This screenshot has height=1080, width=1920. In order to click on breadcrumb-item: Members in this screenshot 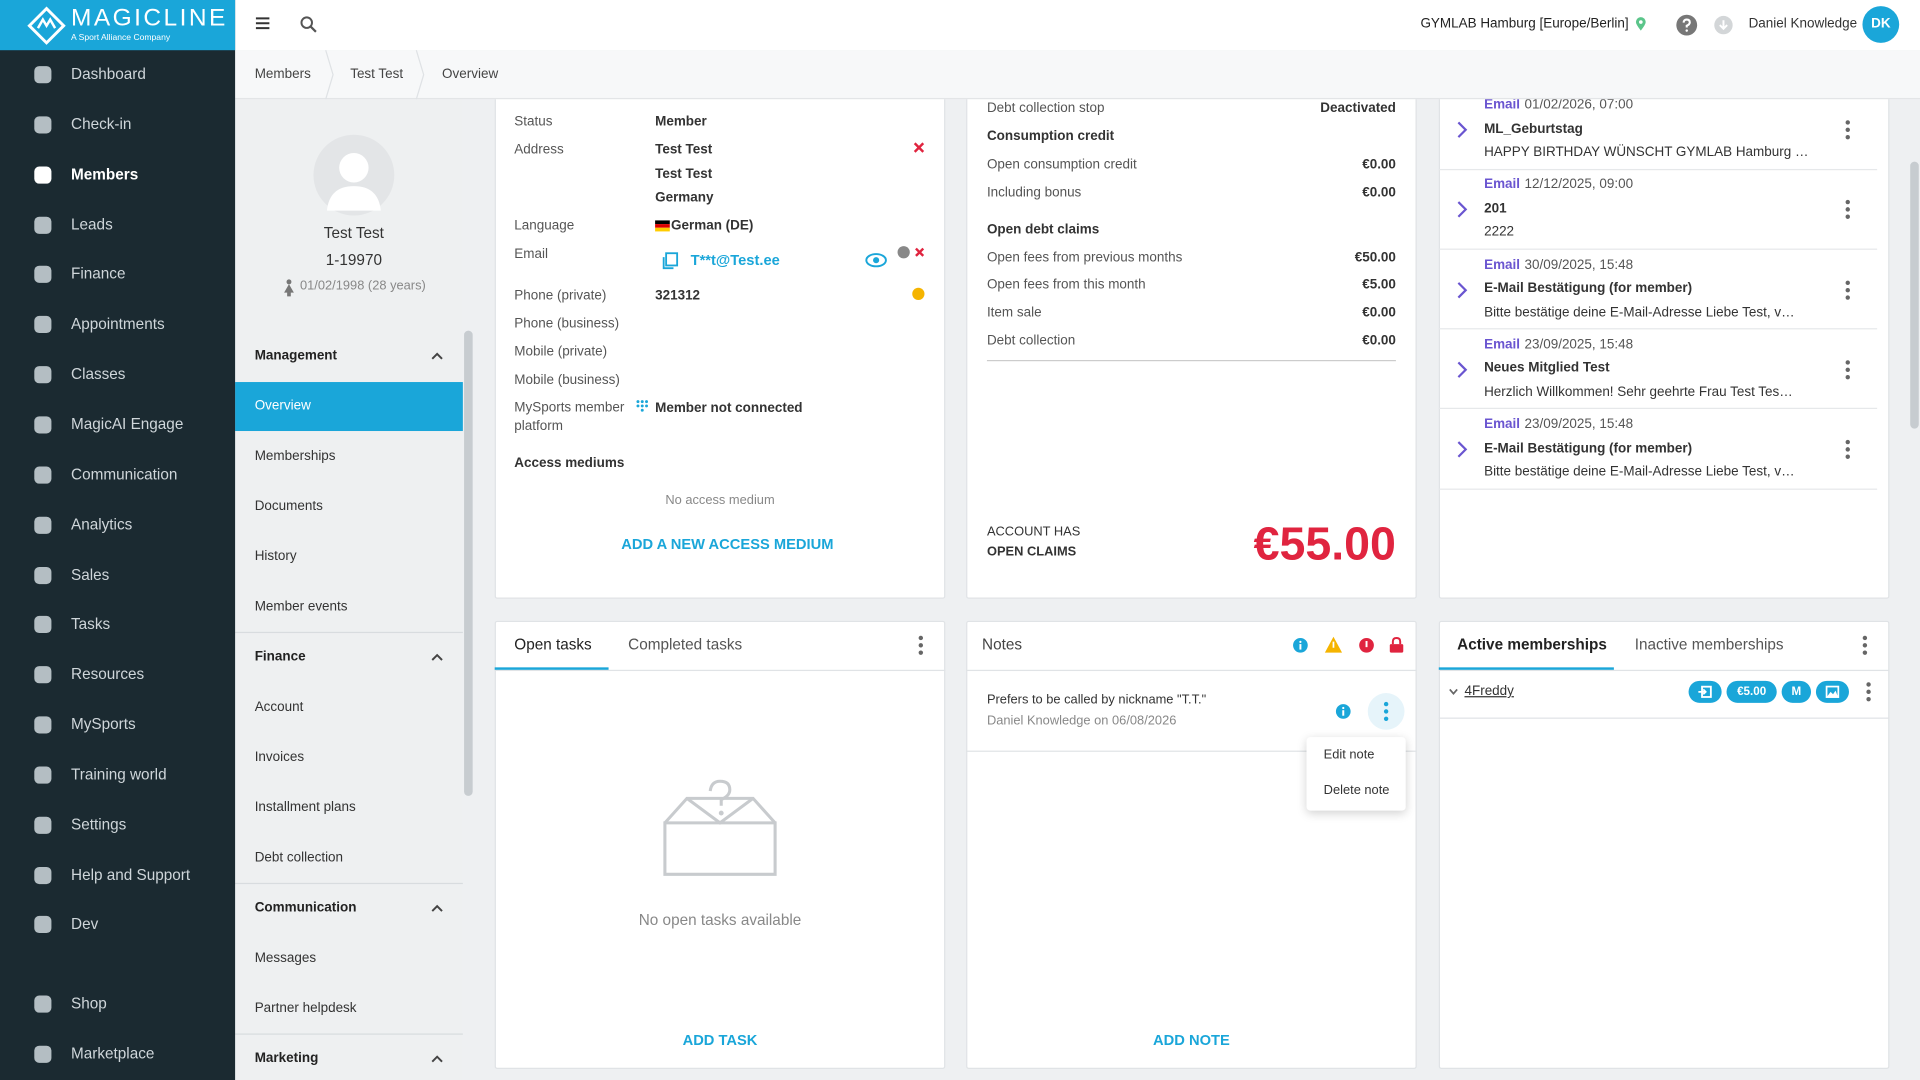, I will do `click(282, 74)`.